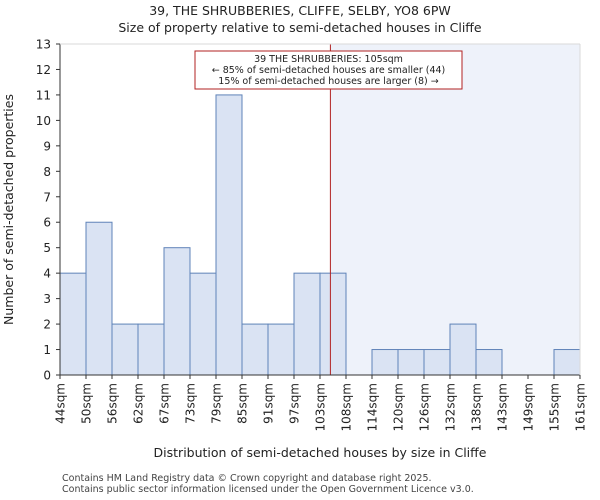  Describe the element at coordinates (463, 349) in the screenshot. I see `bar-132sqm` at that location.